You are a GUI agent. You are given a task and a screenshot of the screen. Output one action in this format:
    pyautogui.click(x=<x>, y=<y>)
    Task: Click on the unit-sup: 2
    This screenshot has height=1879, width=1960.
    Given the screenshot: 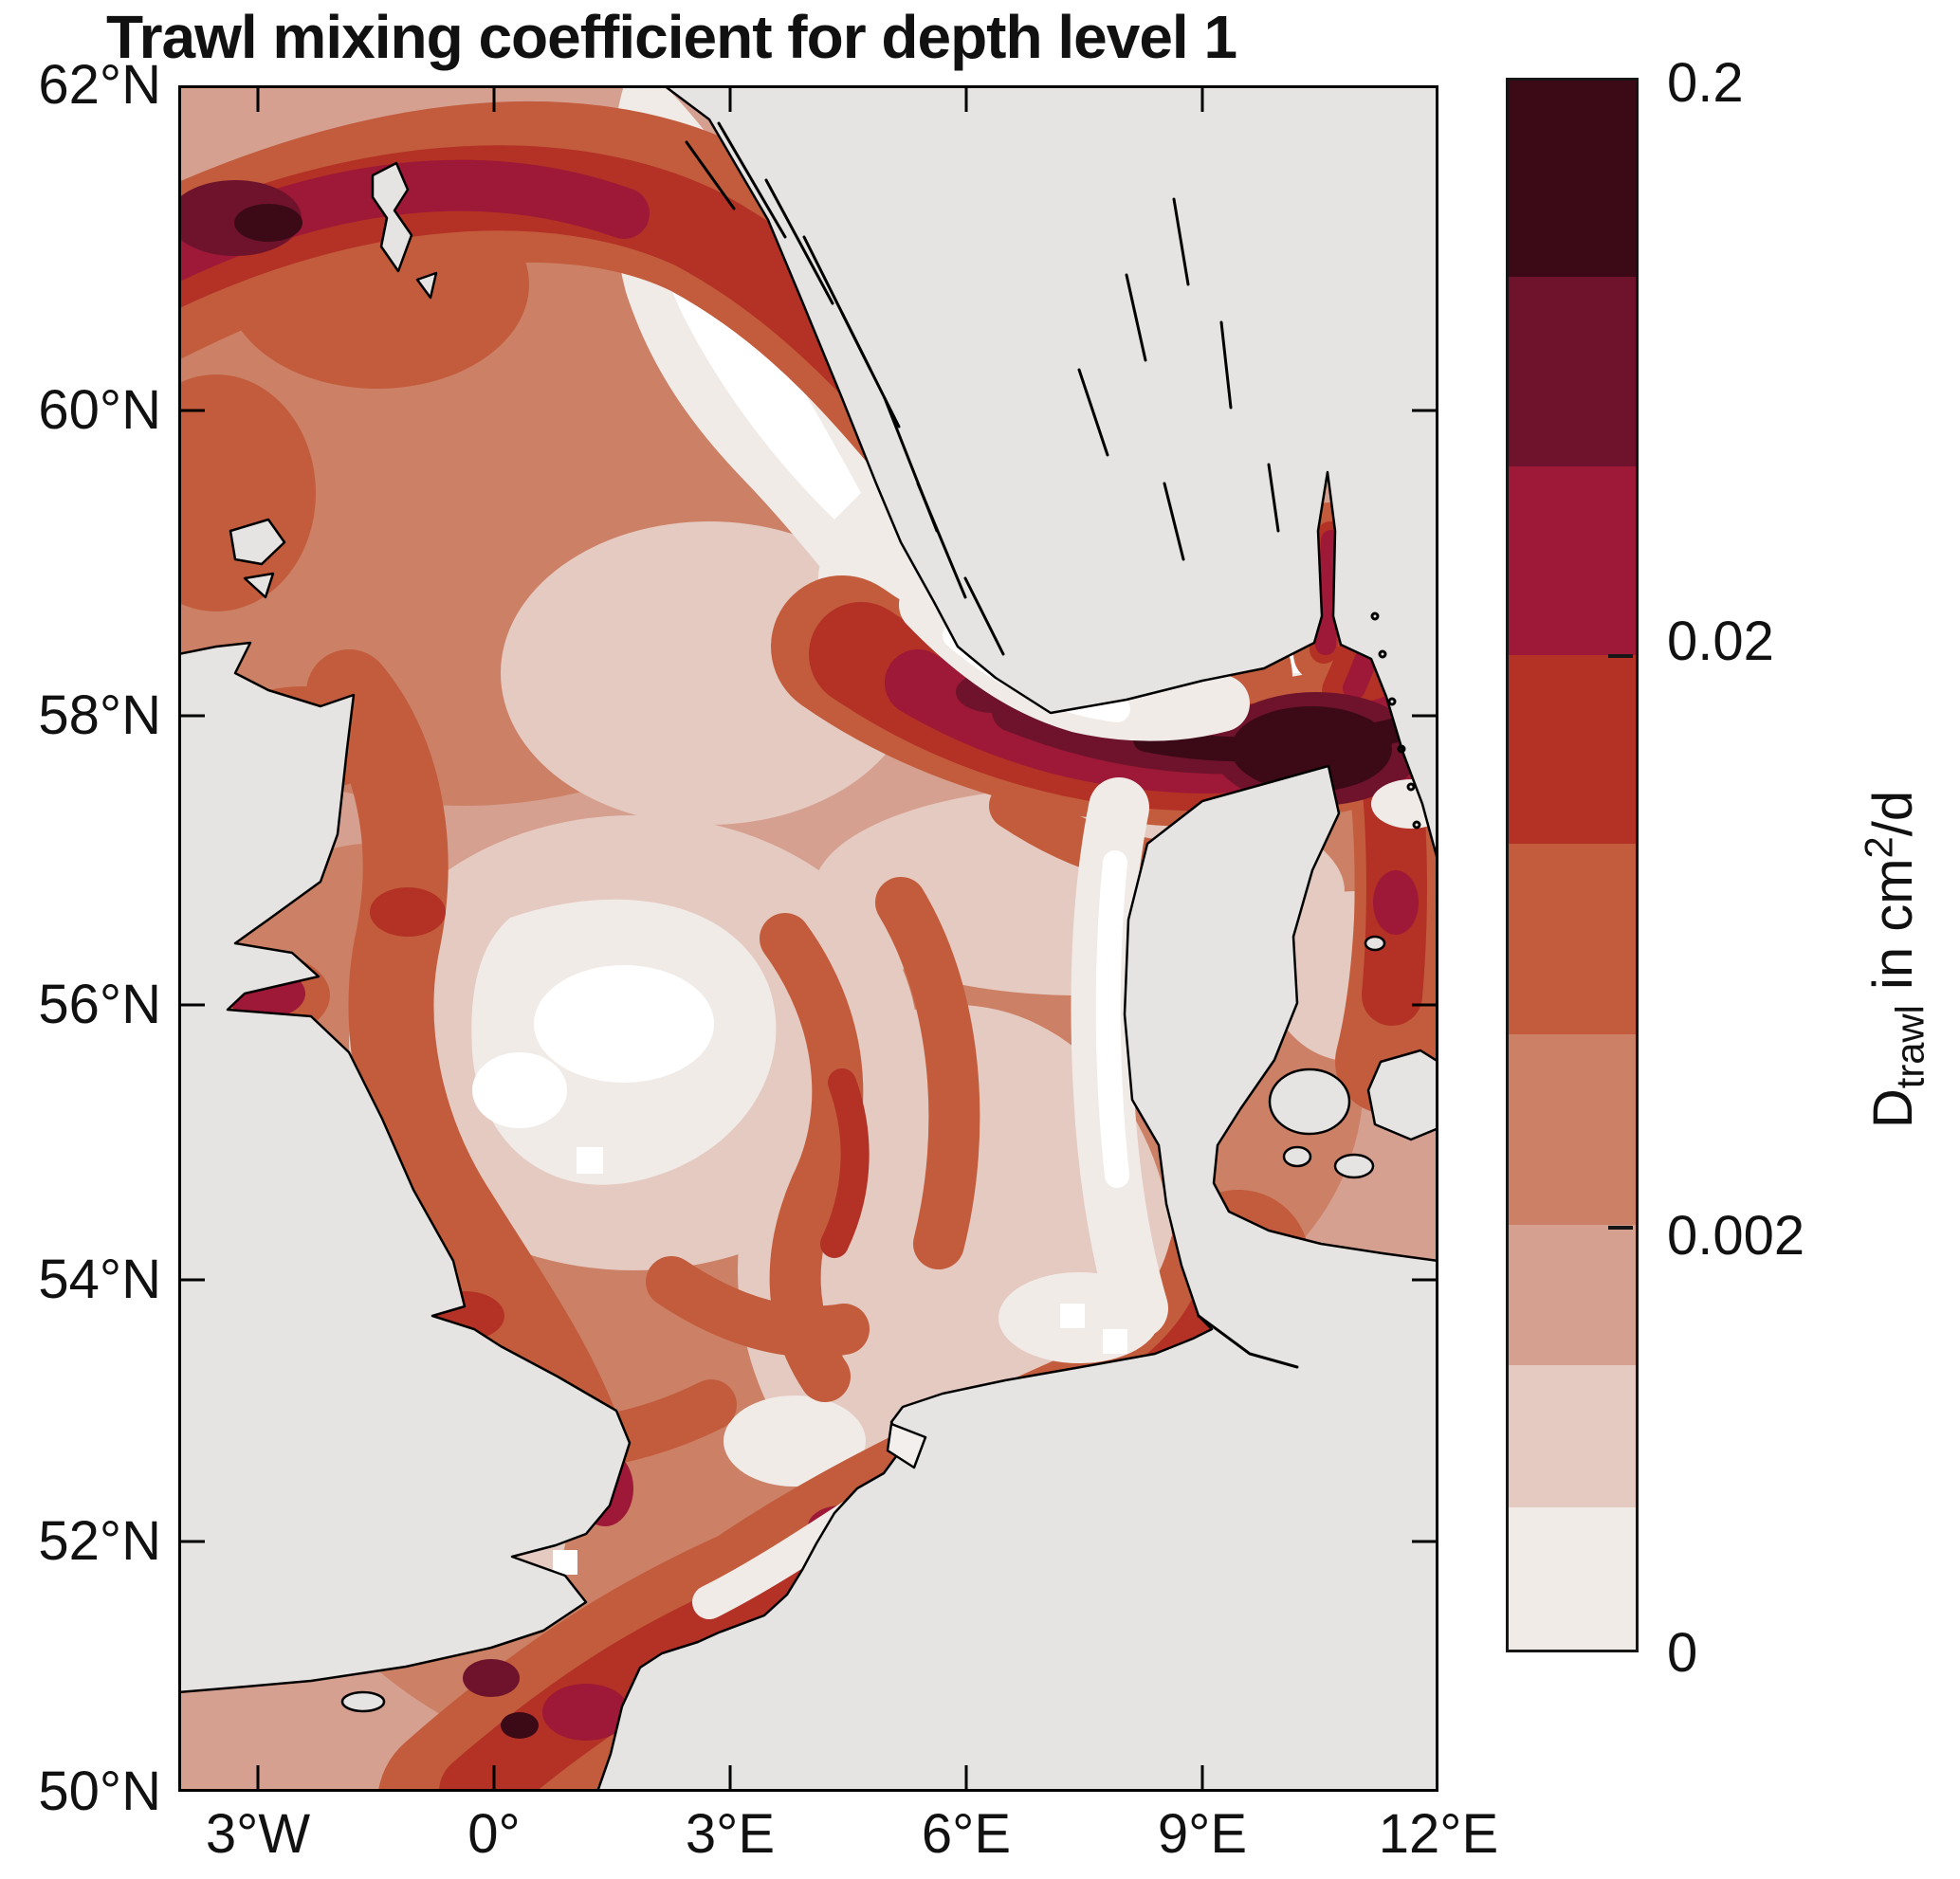 What is the action you would take?
    pyautogui.click(x=1878, y=847)
    